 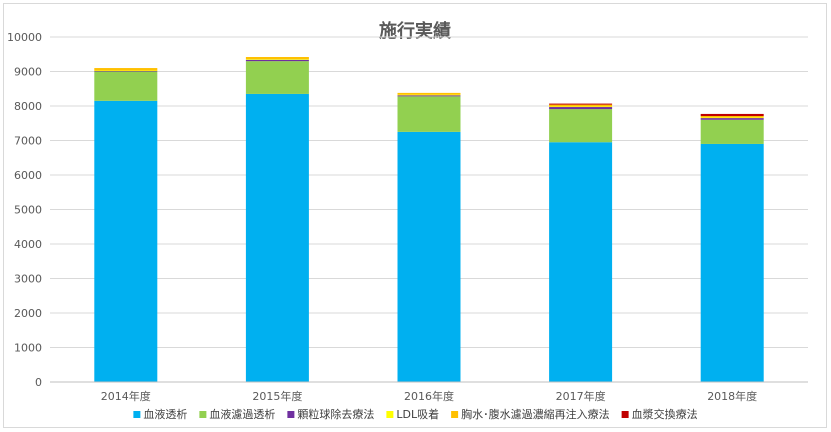 I want to click on legend-item-0: 血液透析, so click(x=160, y=414).